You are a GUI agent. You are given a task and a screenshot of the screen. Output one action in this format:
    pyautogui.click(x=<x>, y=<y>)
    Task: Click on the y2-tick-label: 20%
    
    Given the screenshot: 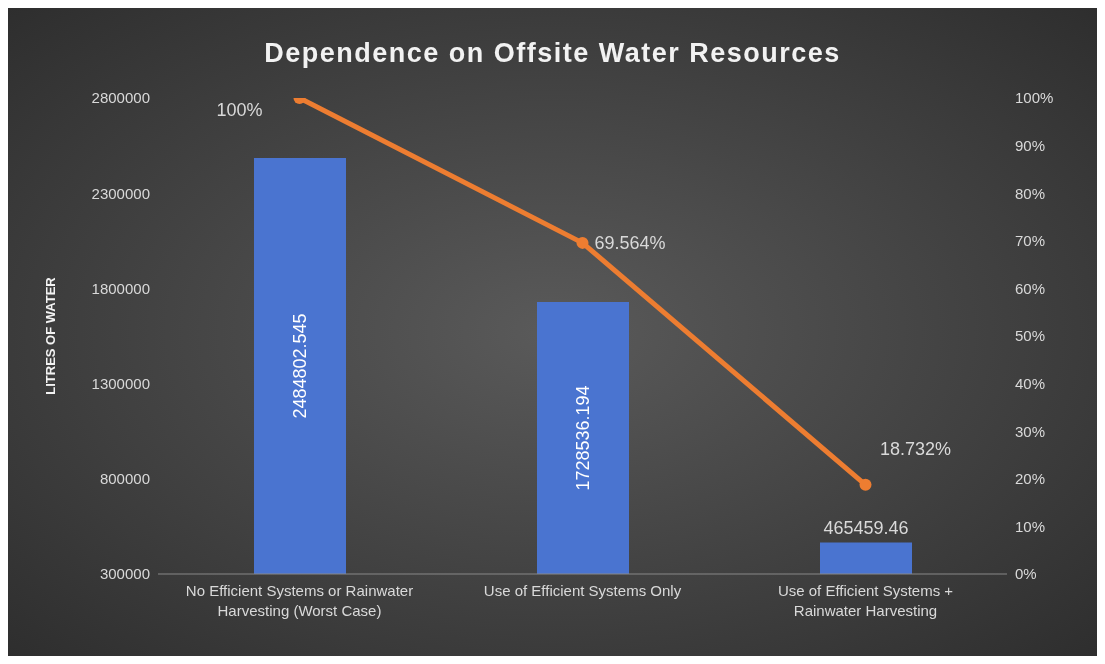 What is the action you would take?
    pyautogui.click(x=1030, y=479)
    